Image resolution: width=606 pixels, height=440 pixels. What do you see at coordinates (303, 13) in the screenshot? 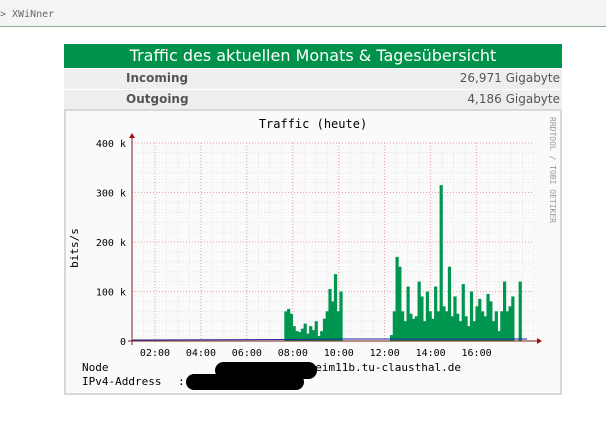
I see `top-bar: > XWiNner` at bounding box center [303, 13].